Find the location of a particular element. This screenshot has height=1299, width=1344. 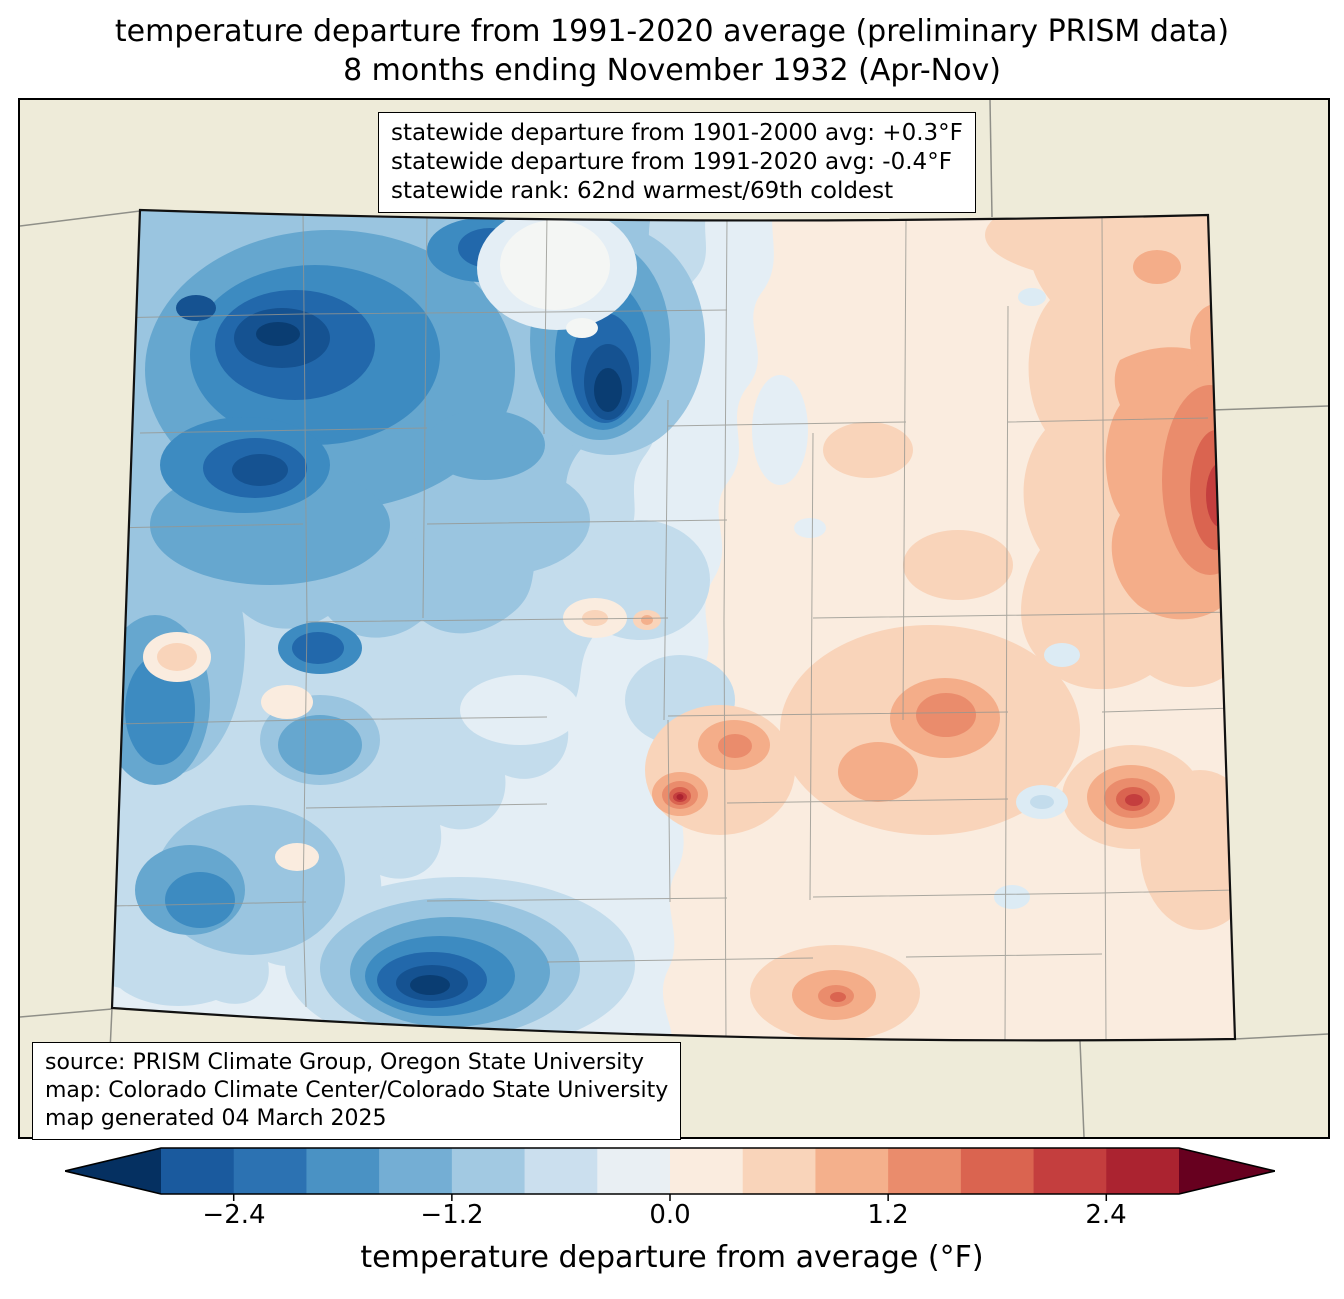

colorbar-axis-label: temperature departure from average (°F) is located at coordinates (672, 1257).